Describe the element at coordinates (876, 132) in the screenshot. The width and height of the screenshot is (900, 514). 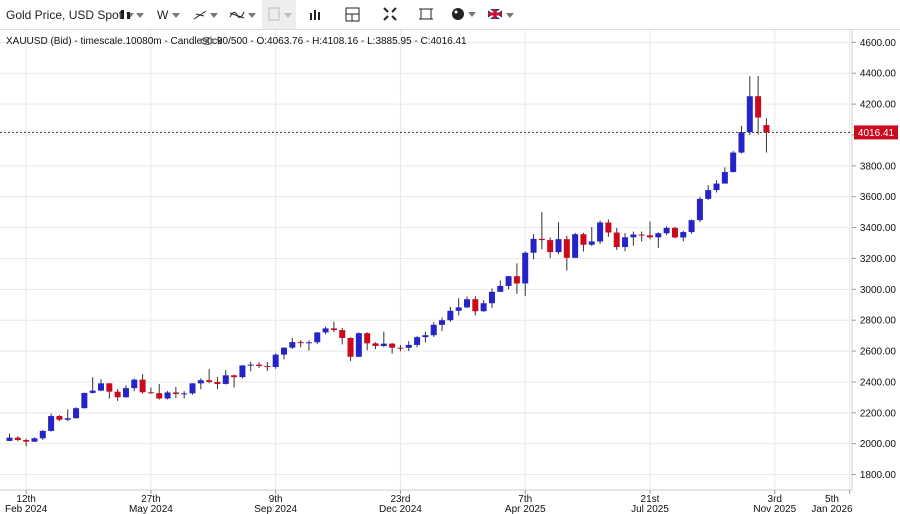
I see `last-price-box` at that location.